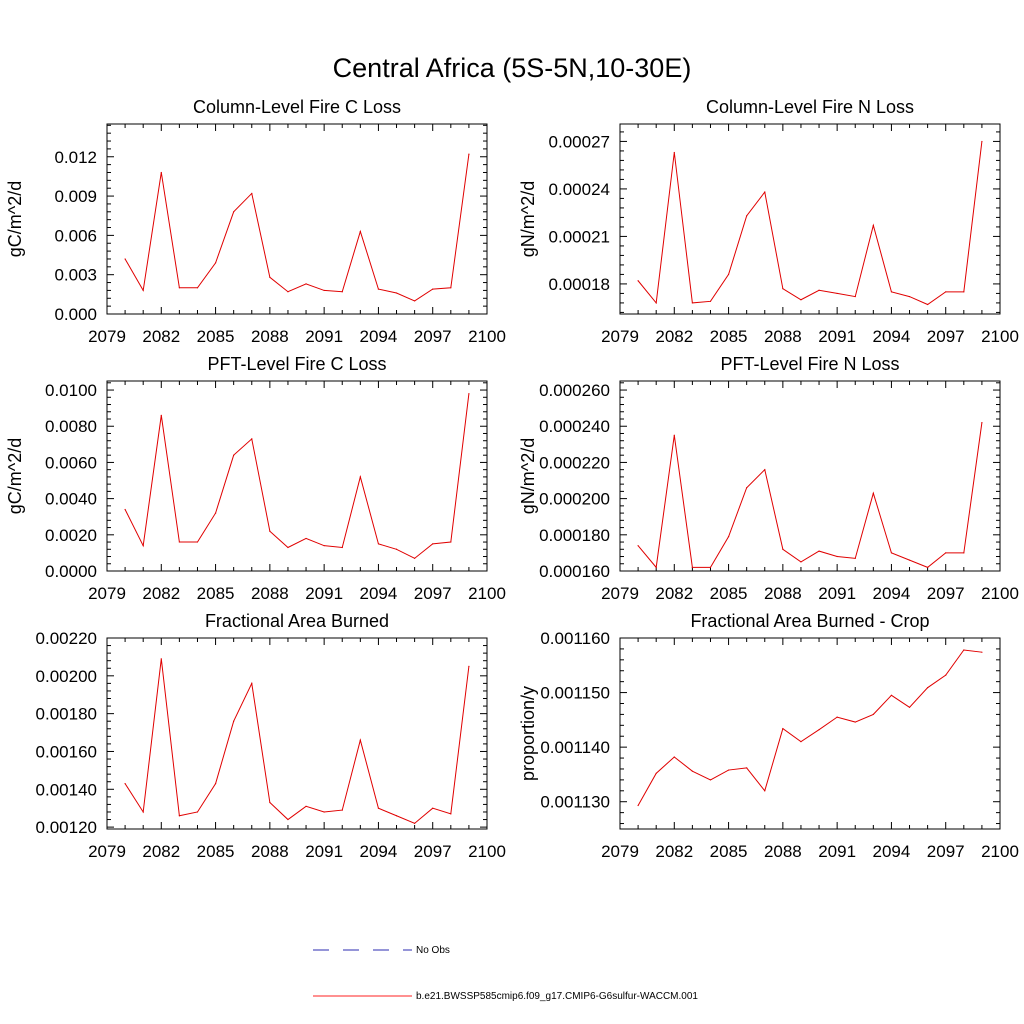 This screenshot has height=1024, width=1024. Describe the element at coordinates (75, 275) in the screenshot. I see `y-tick-label: 0.003` at that location.